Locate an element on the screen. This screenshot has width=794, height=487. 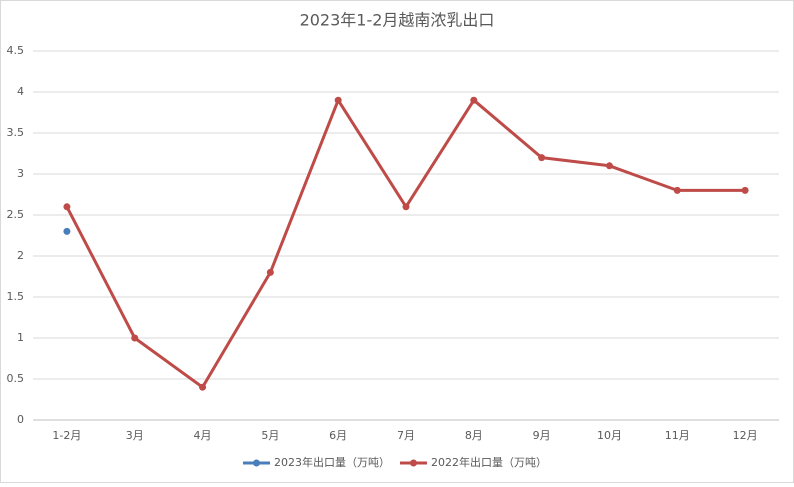
x-tick-label: 5月 is located at coordinates (270, 435).